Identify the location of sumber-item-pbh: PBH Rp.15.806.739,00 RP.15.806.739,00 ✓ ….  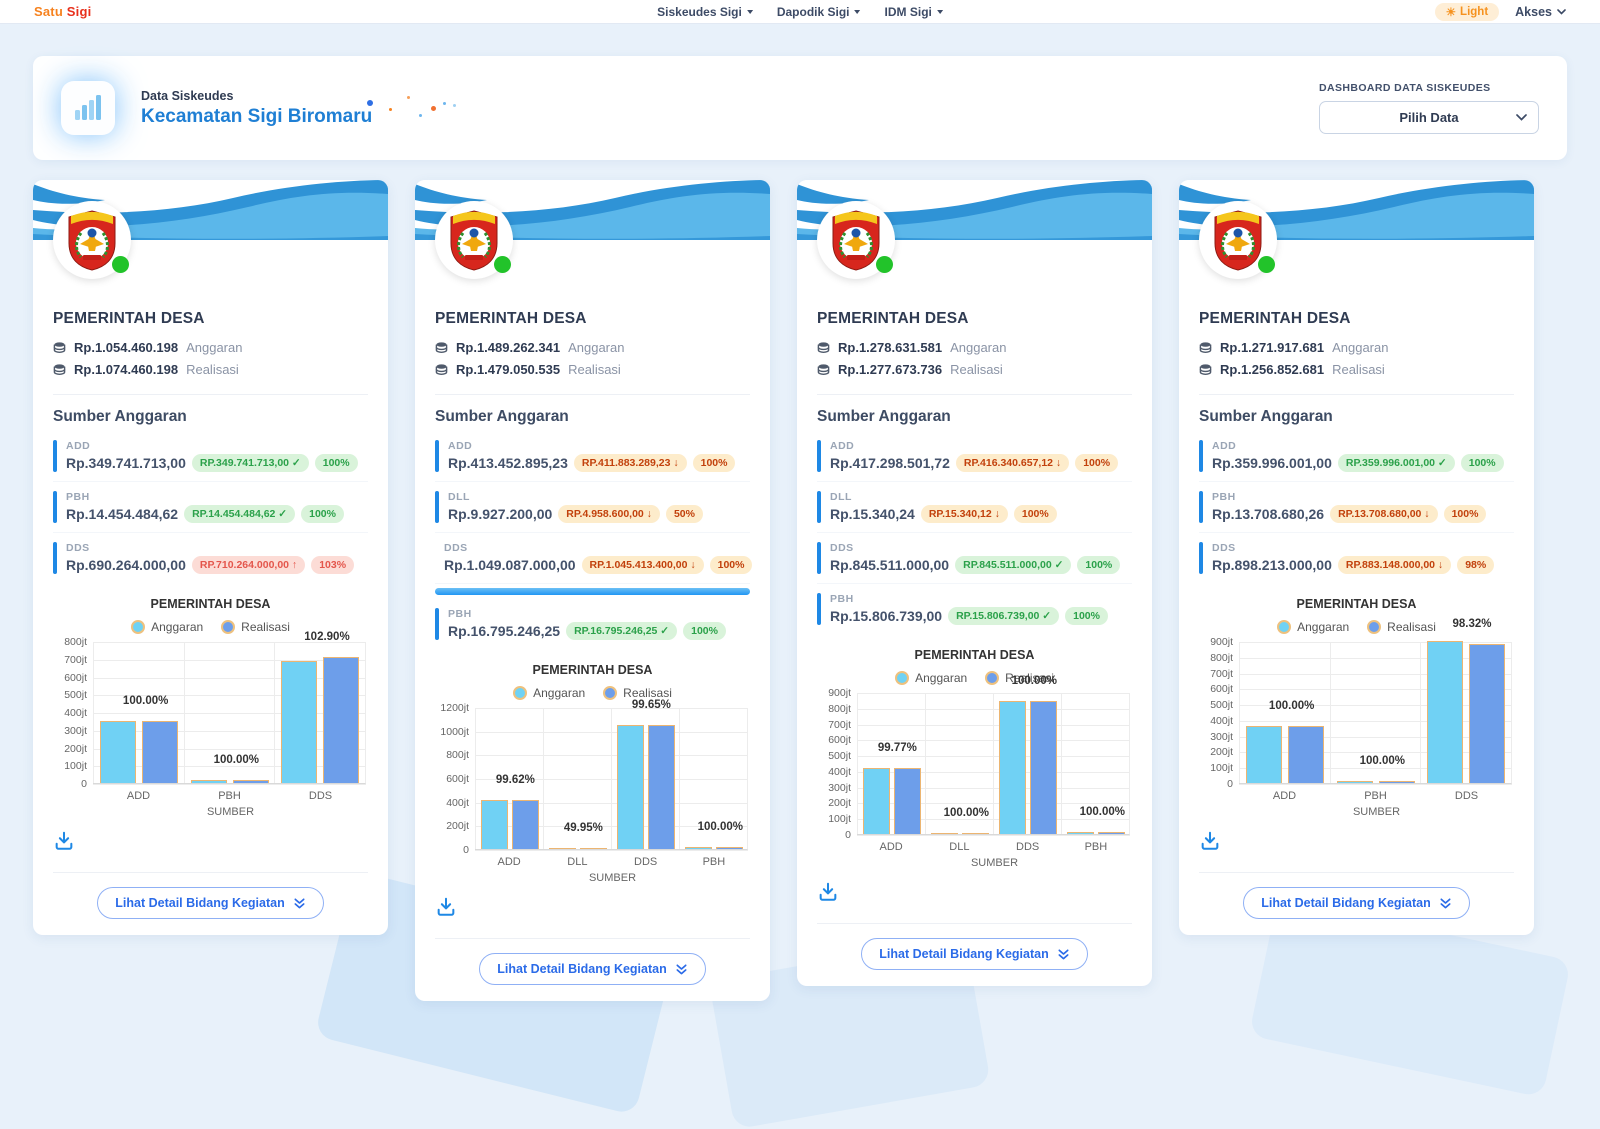
(974, 611).